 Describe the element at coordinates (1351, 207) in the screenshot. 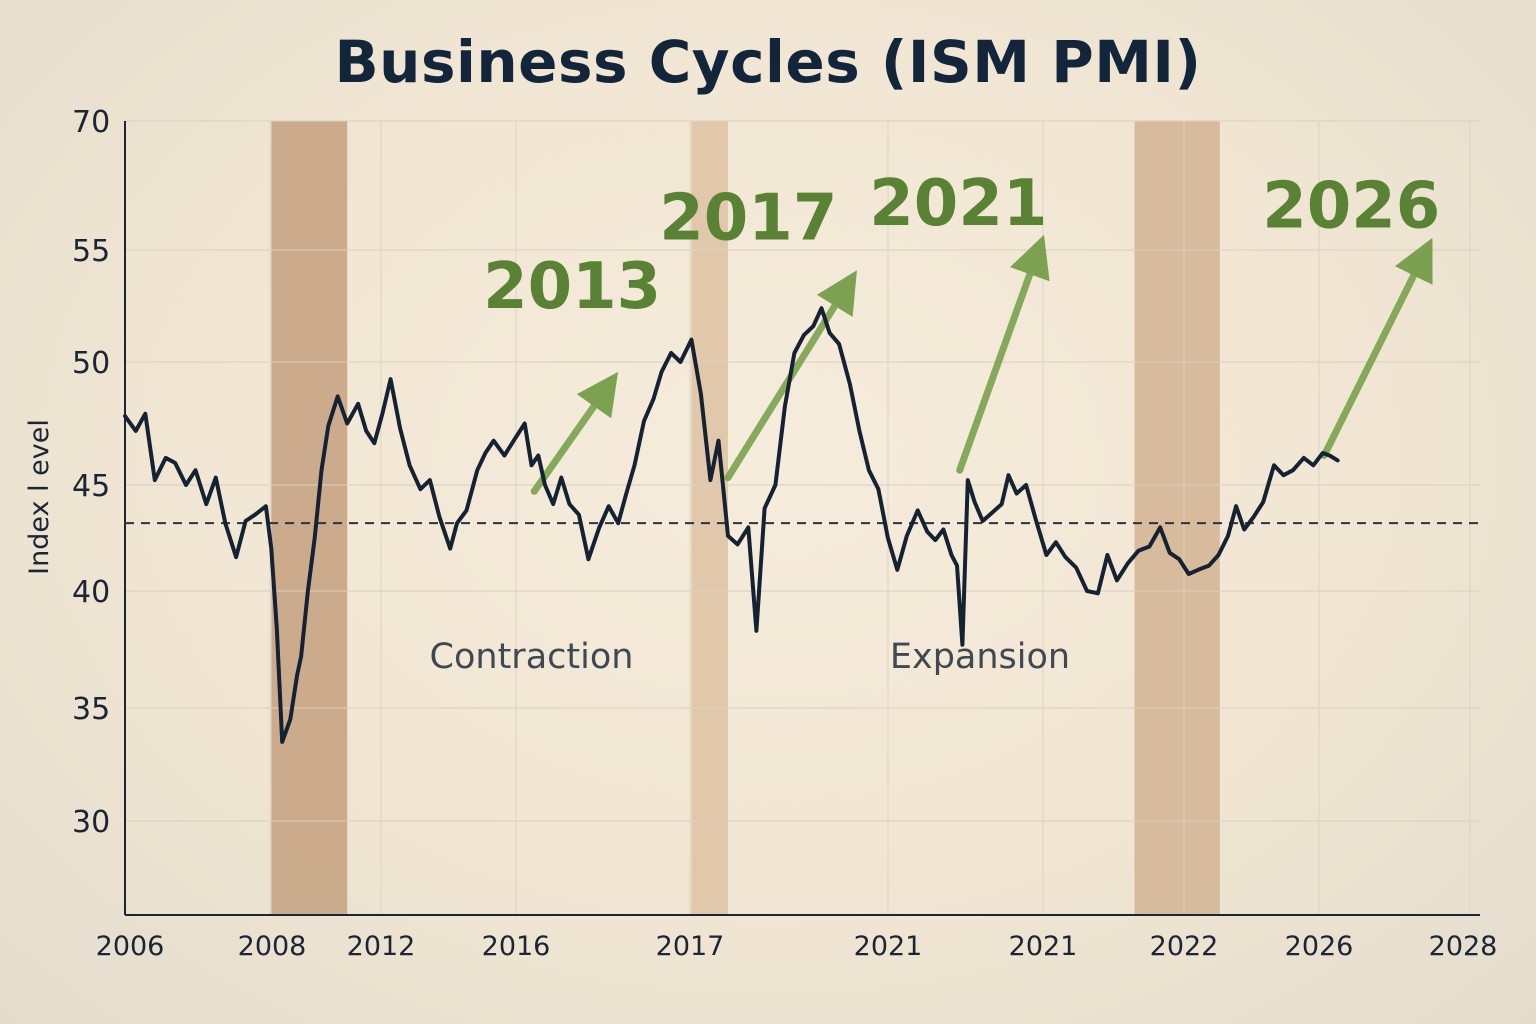

I see `annotation-label-4: 2026` at that location.